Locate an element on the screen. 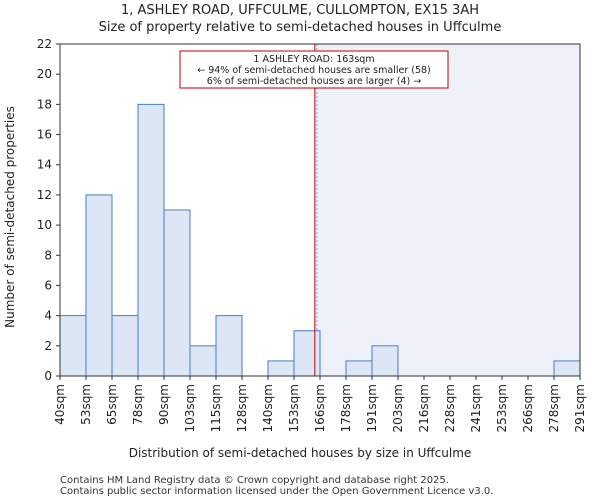 This screenshot has height=500, width=600. y-tick-label: 22 is located at coordinates (44, 44).